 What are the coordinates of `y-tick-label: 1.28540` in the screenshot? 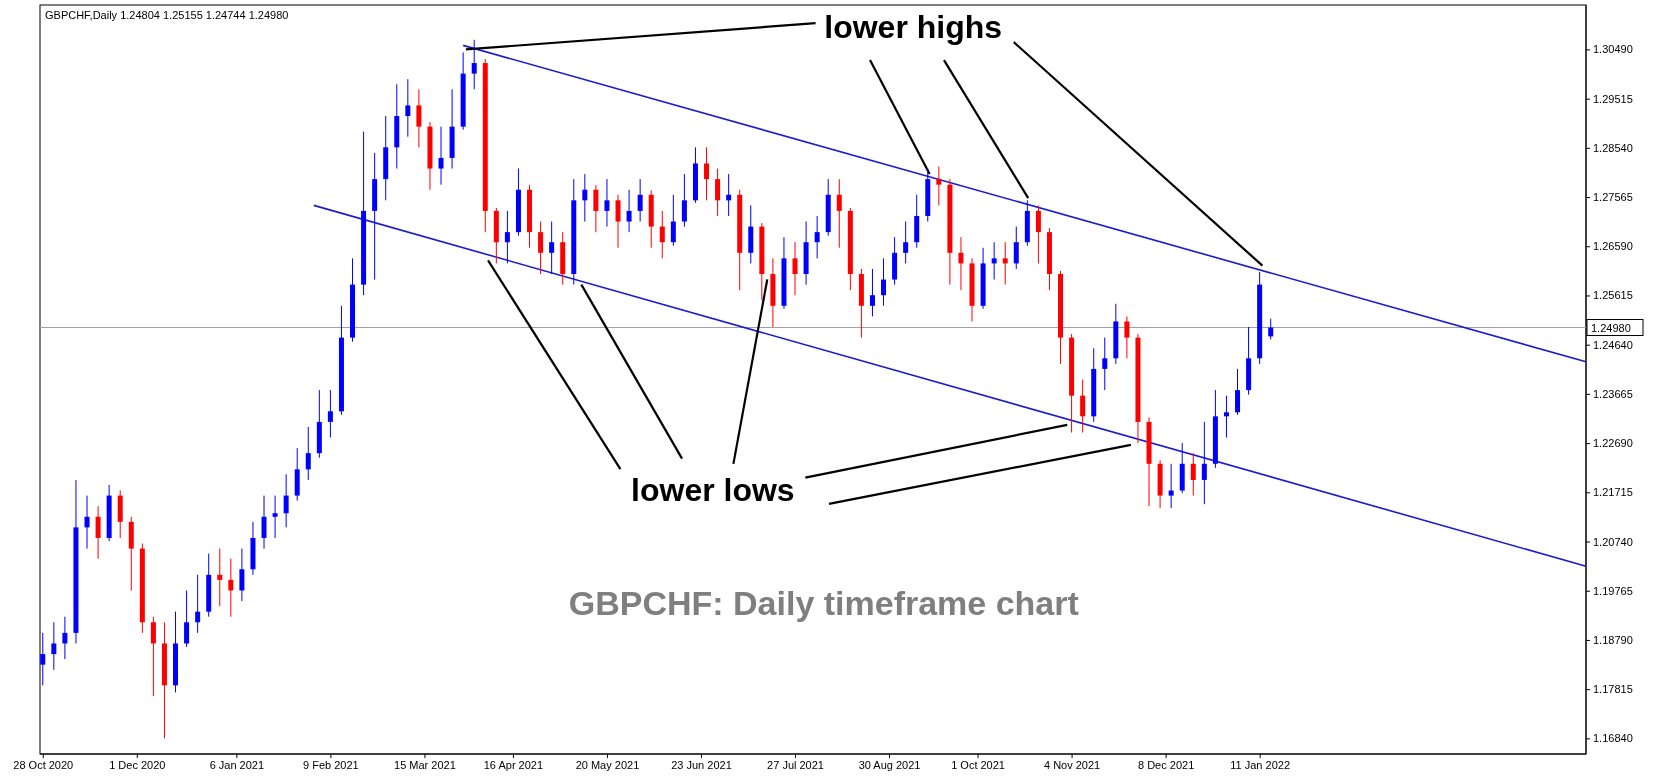 It's located at (1613, 147).